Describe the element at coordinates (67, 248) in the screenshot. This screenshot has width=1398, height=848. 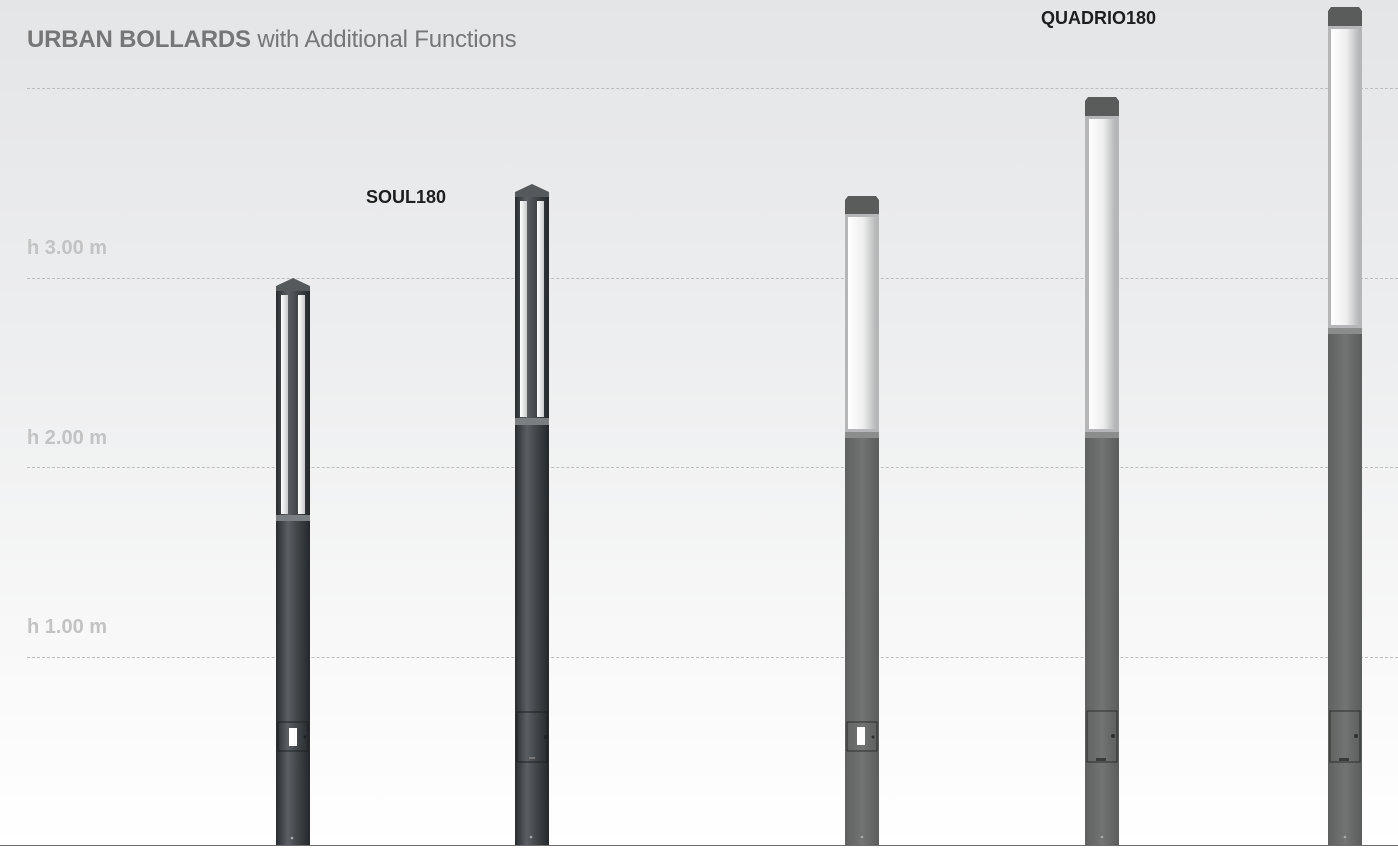
I see `height-label-3m: h 3.00 m` at that location.